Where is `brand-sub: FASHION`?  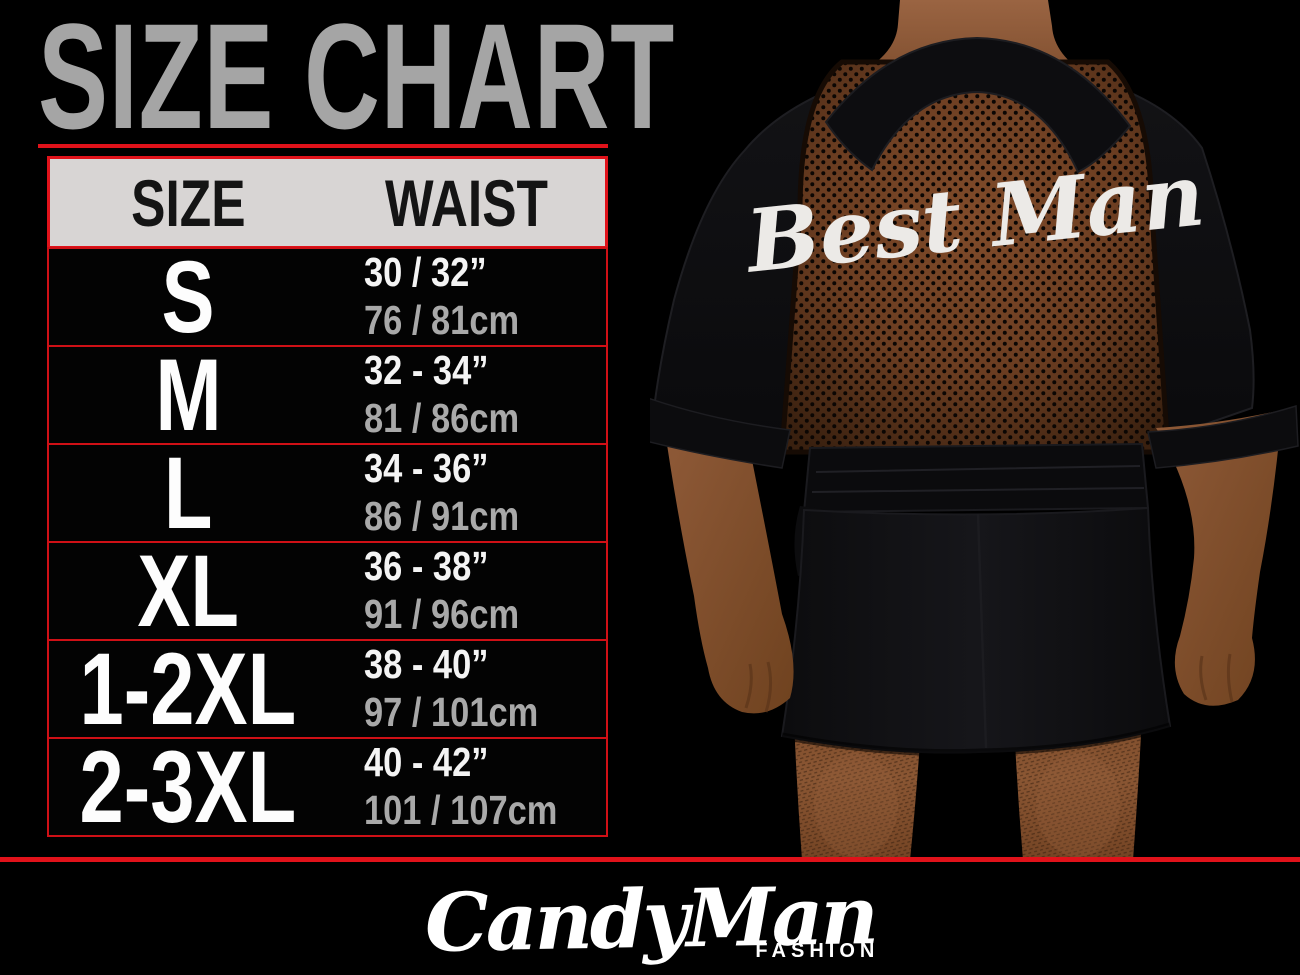
brand-sub: FASHION is located at coordinates (817, 950).